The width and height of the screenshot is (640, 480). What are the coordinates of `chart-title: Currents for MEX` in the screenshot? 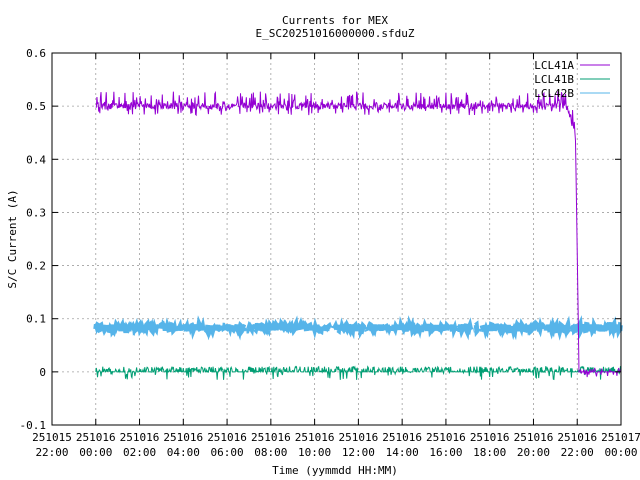 It's located at (335, 20).